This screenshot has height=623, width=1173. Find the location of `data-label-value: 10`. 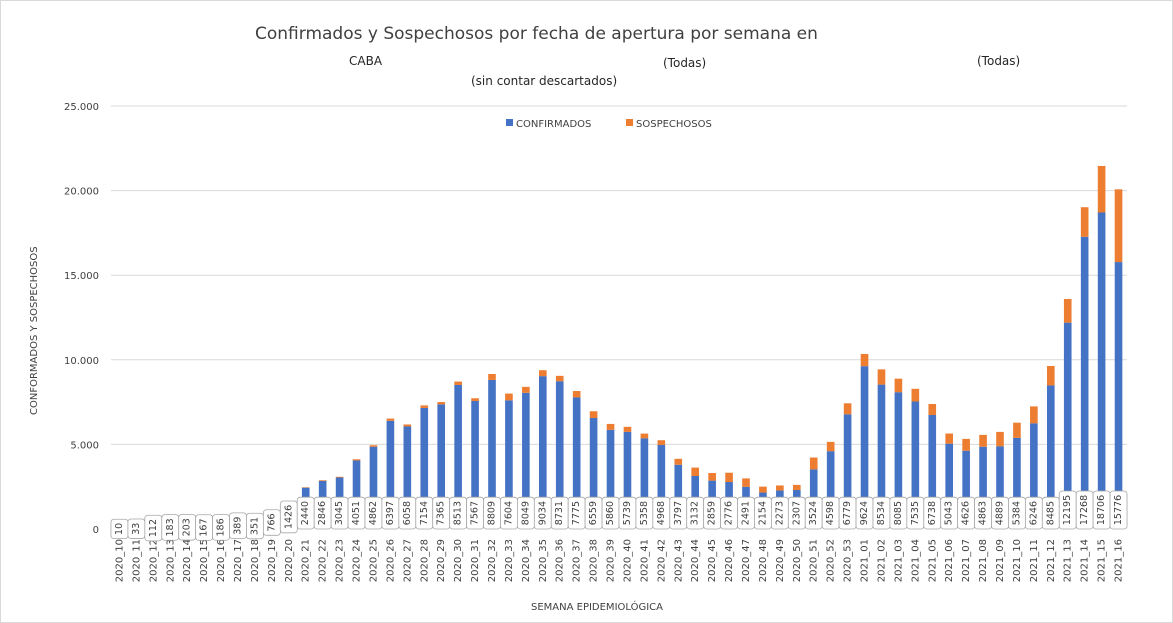

data-label-value: 10 is located at coordinates (119, 529).